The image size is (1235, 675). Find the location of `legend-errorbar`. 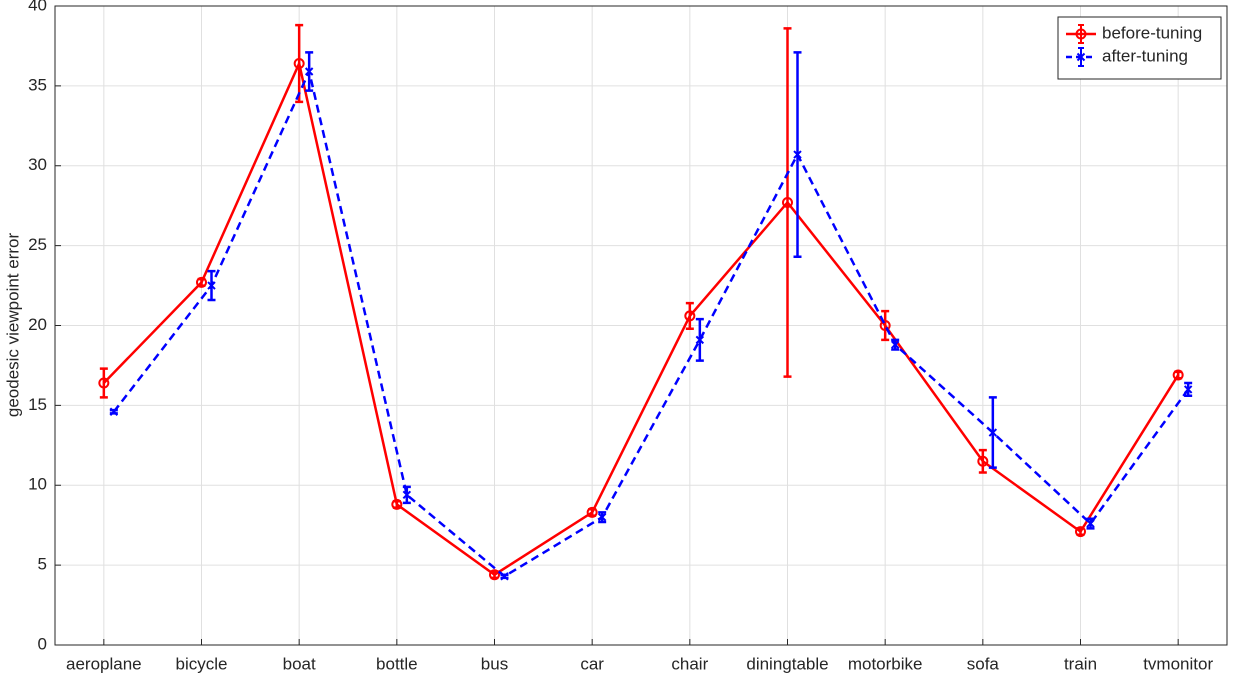

legend-errorbar is located at coordinates (1081, 34).